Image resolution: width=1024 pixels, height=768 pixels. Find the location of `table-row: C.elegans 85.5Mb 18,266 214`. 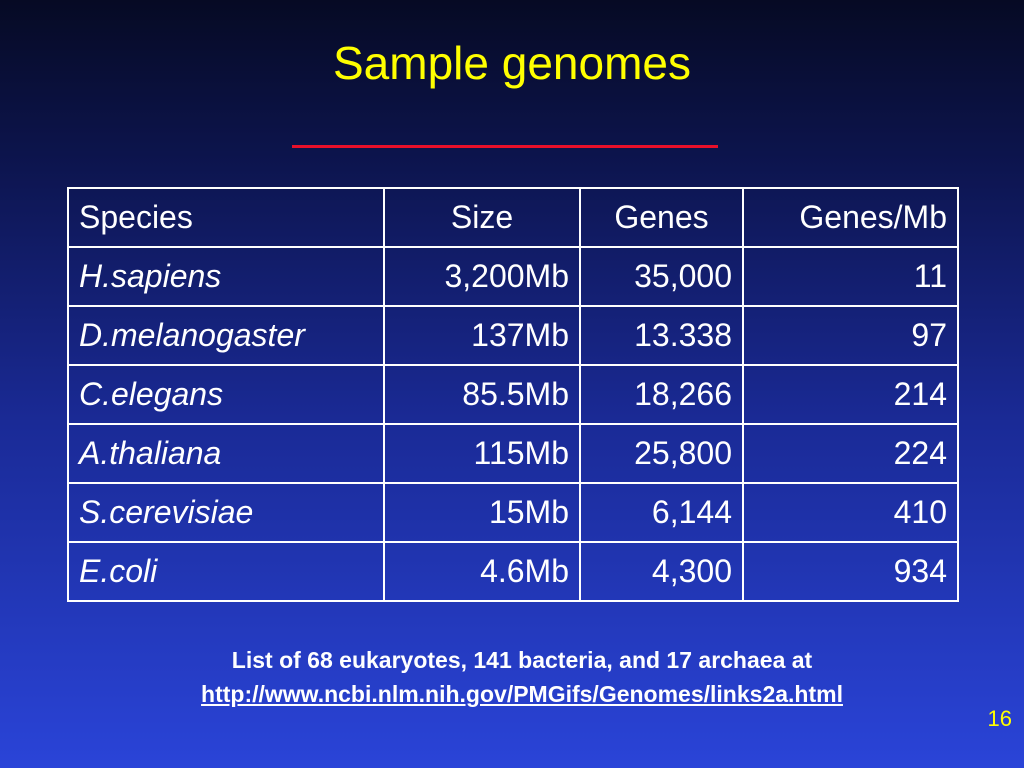

table-row: C.elegans 85.5Mb 18,266 214 is located at coordinates (513, 394).